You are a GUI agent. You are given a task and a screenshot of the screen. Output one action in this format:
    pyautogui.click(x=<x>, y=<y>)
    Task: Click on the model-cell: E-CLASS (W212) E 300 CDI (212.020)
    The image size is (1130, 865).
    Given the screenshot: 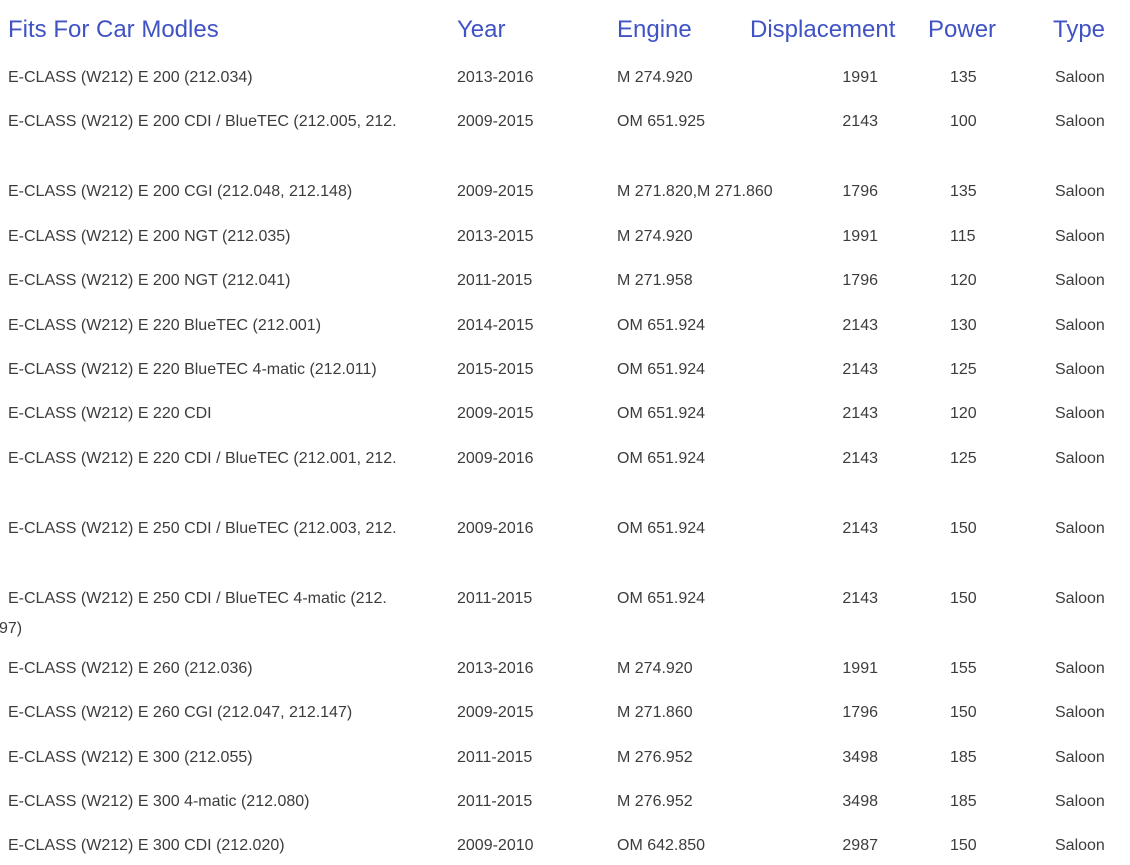 What is the action you would take?
    pyautogui.click(x=224, y=842)
    